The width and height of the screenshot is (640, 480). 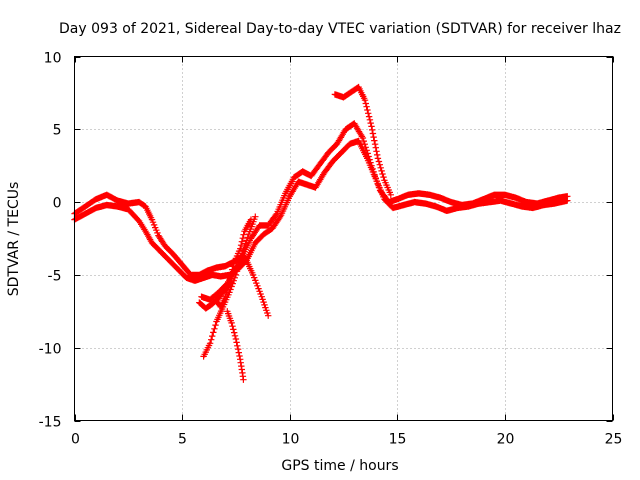 What do you see at coordinates (14, 239) in the screenshot?
I see `y-axis-label: SDTVAR / TECUs` at bounding box center [14, 239].